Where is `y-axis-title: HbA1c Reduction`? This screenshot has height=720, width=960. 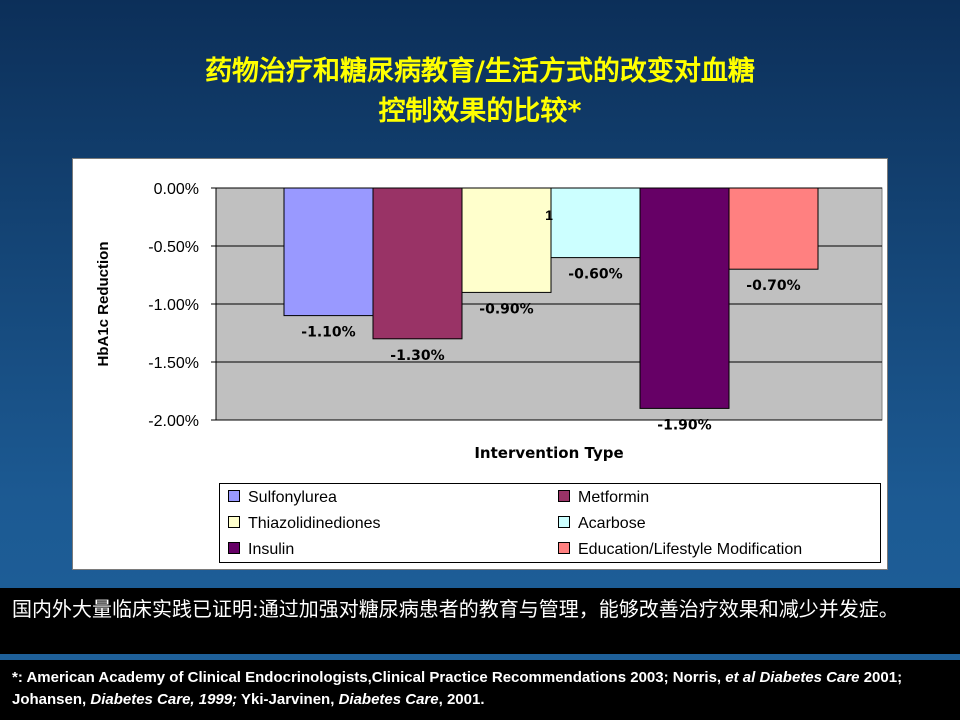 y-axis-title: HbA1c Reduction is located at coordinates (103, 303).